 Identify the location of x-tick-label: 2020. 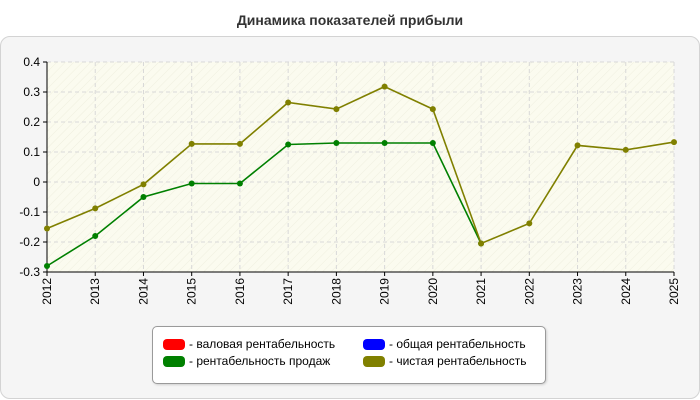
(433, 291).